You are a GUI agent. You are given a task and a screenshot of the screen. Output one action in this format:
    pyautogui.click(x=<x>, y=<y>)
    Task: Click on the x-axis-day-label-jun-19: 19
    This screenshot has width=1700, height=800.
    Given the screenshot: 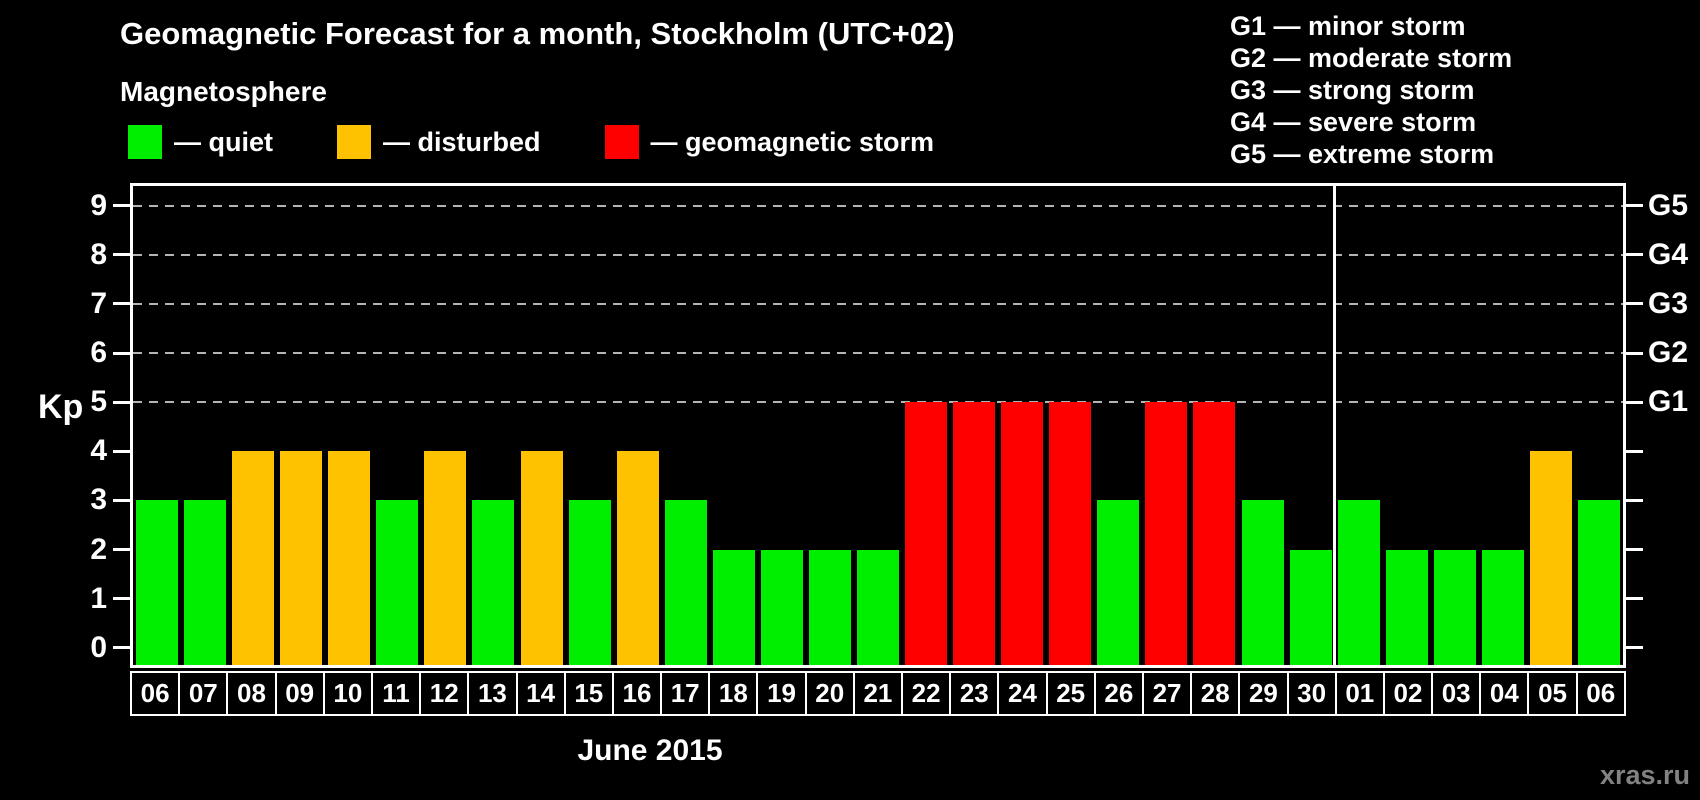 What is the action you would take?
    pyautogui.click(x=781, y=693)
    